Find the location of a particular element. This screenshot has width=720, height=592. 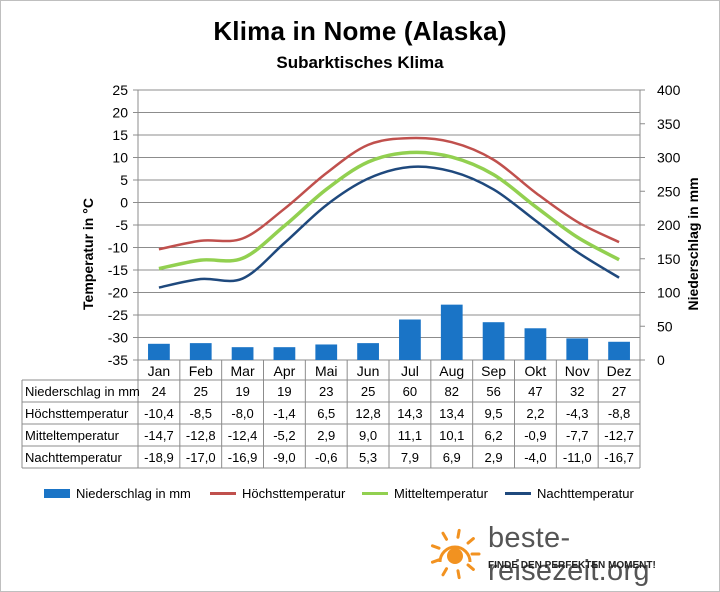

mean-temp-row-cell: -0,9 is located at coordinates (535, 435).